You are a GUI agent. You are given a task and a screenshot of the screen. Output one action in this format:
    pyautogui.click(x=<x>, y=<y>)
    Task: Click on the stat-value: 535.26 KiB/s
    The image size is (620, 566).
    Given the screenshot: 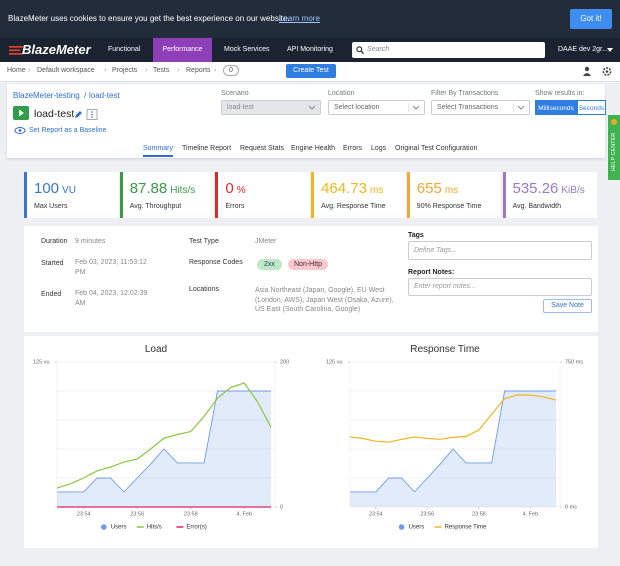 What is the action you would take?
    pyautogui.click(x=549, y=188)
    